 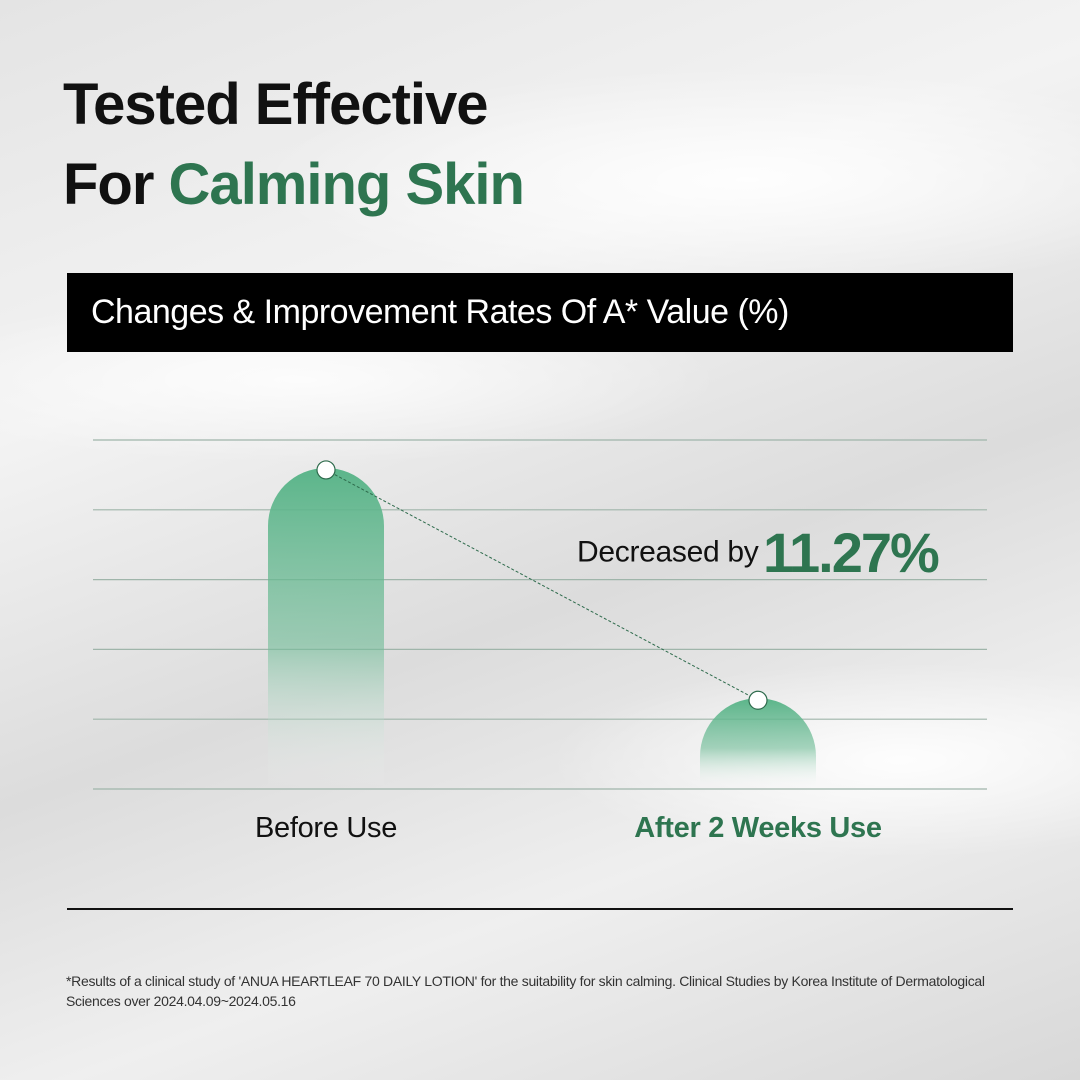 I want to click on decrease-annotation: Decreased by 11.27%, so click(x=758, y=552).